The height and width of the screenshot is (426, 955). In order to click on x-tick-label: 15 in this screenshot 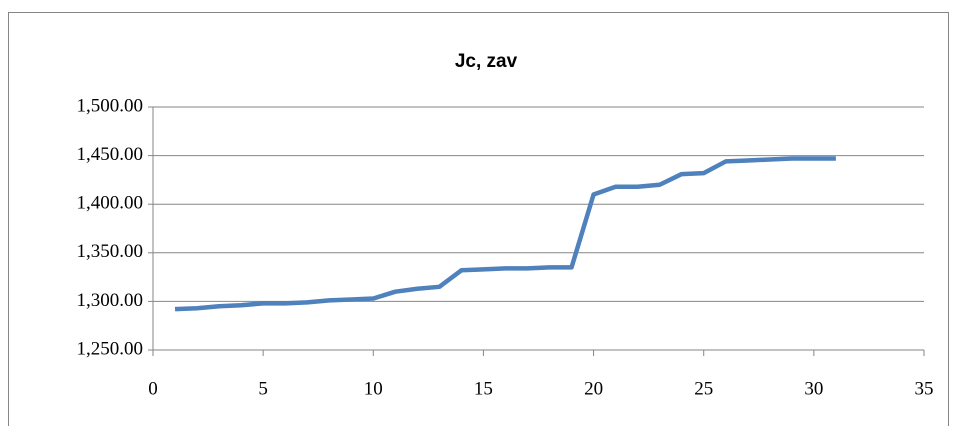, I will do `click(483, 388)`.